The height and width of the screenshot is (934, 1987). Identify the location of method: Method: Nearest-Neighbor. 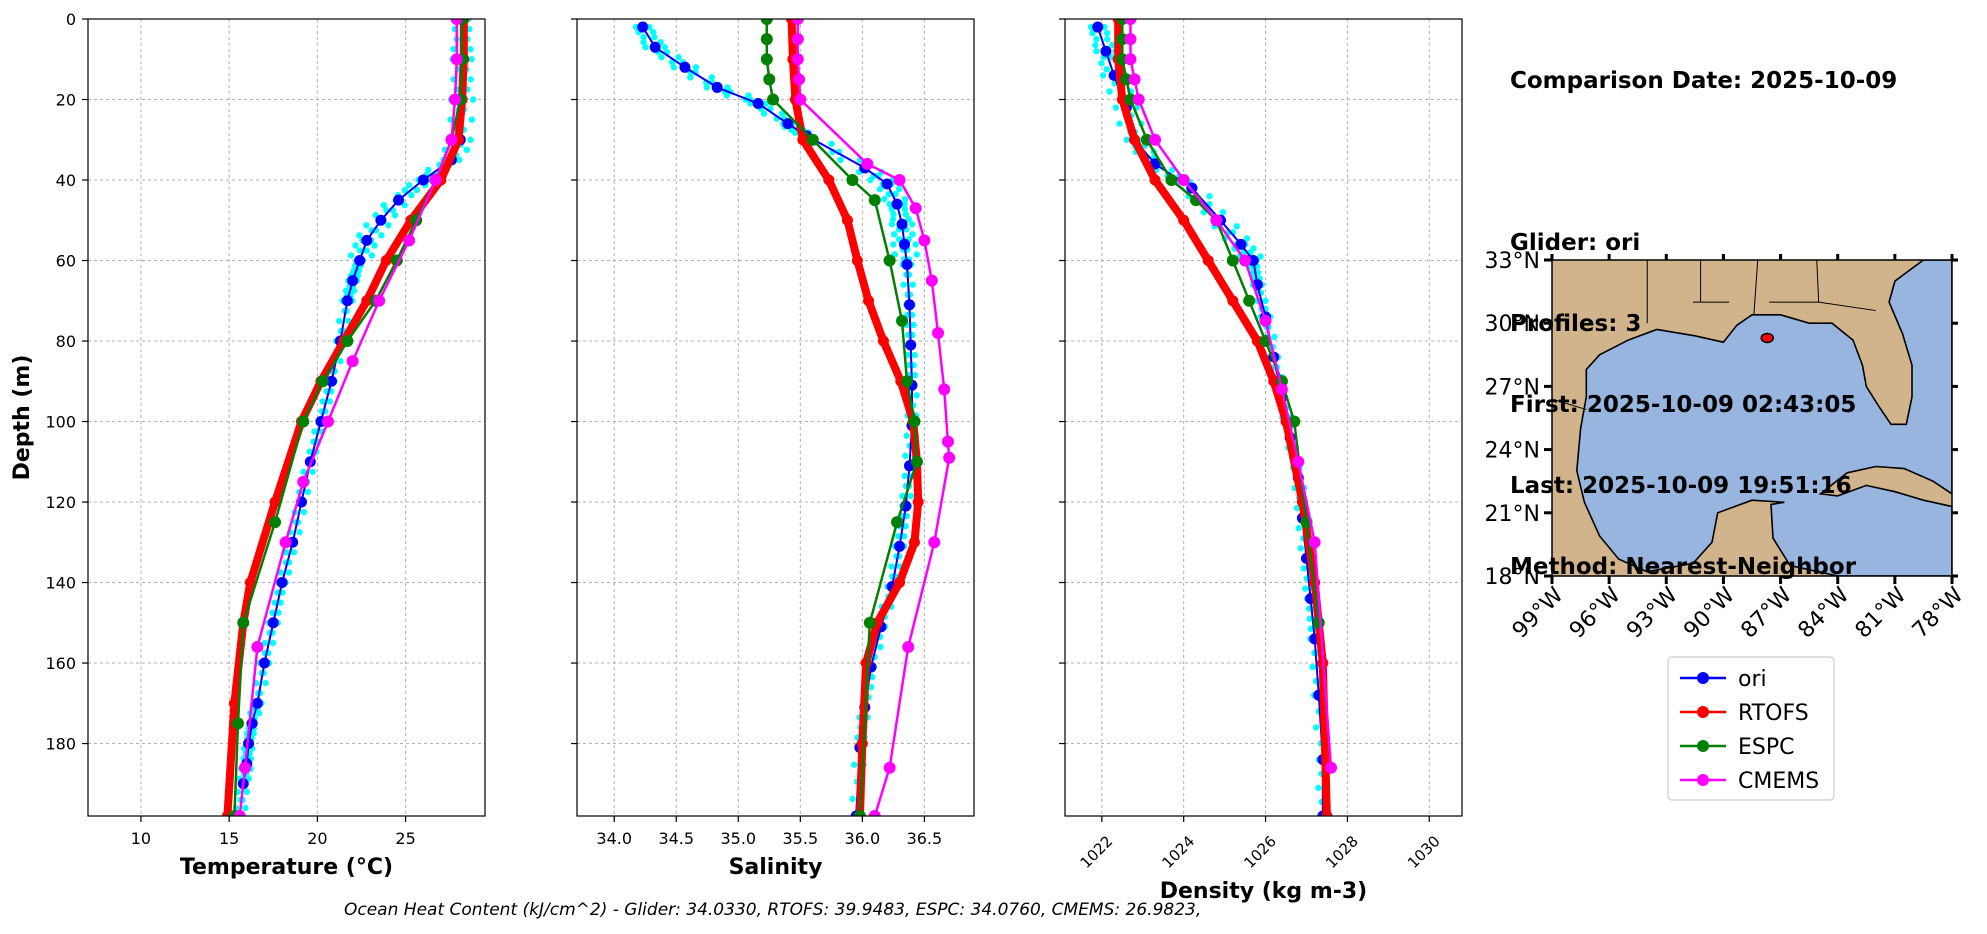
(1683, 567).